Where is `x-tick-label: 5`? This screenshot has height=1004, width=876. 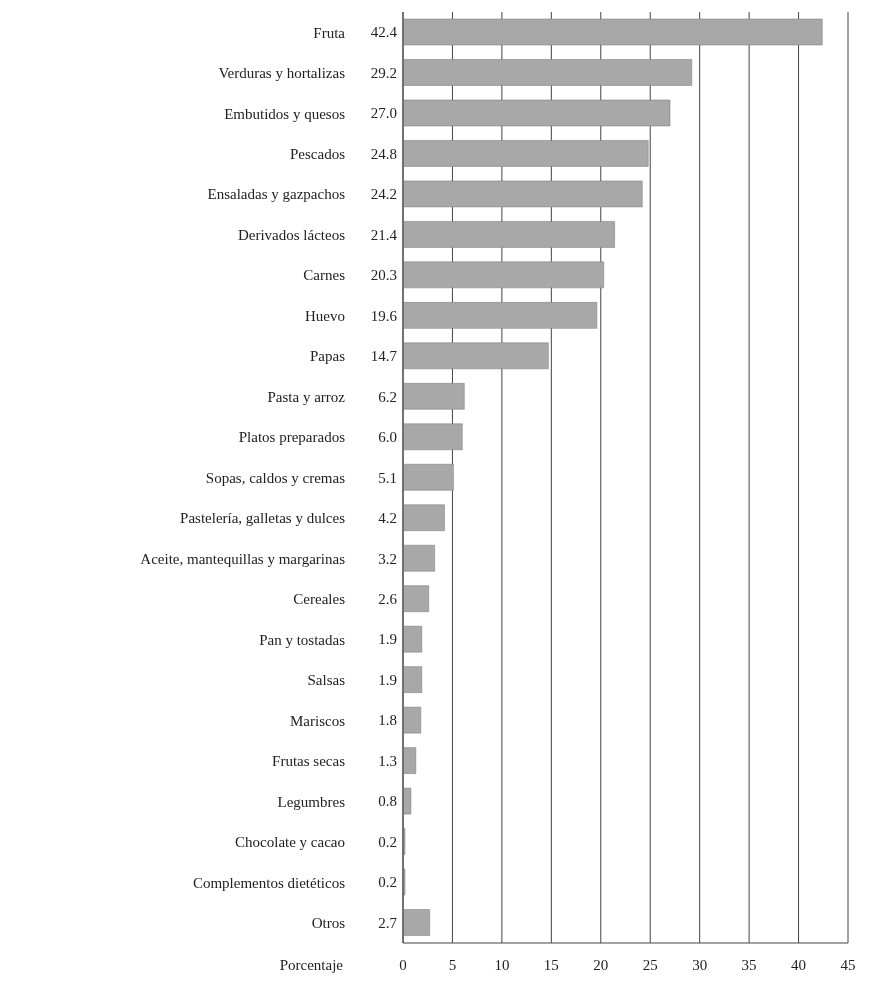
x-tick-label: 5 is located at coordinates (452, 964).